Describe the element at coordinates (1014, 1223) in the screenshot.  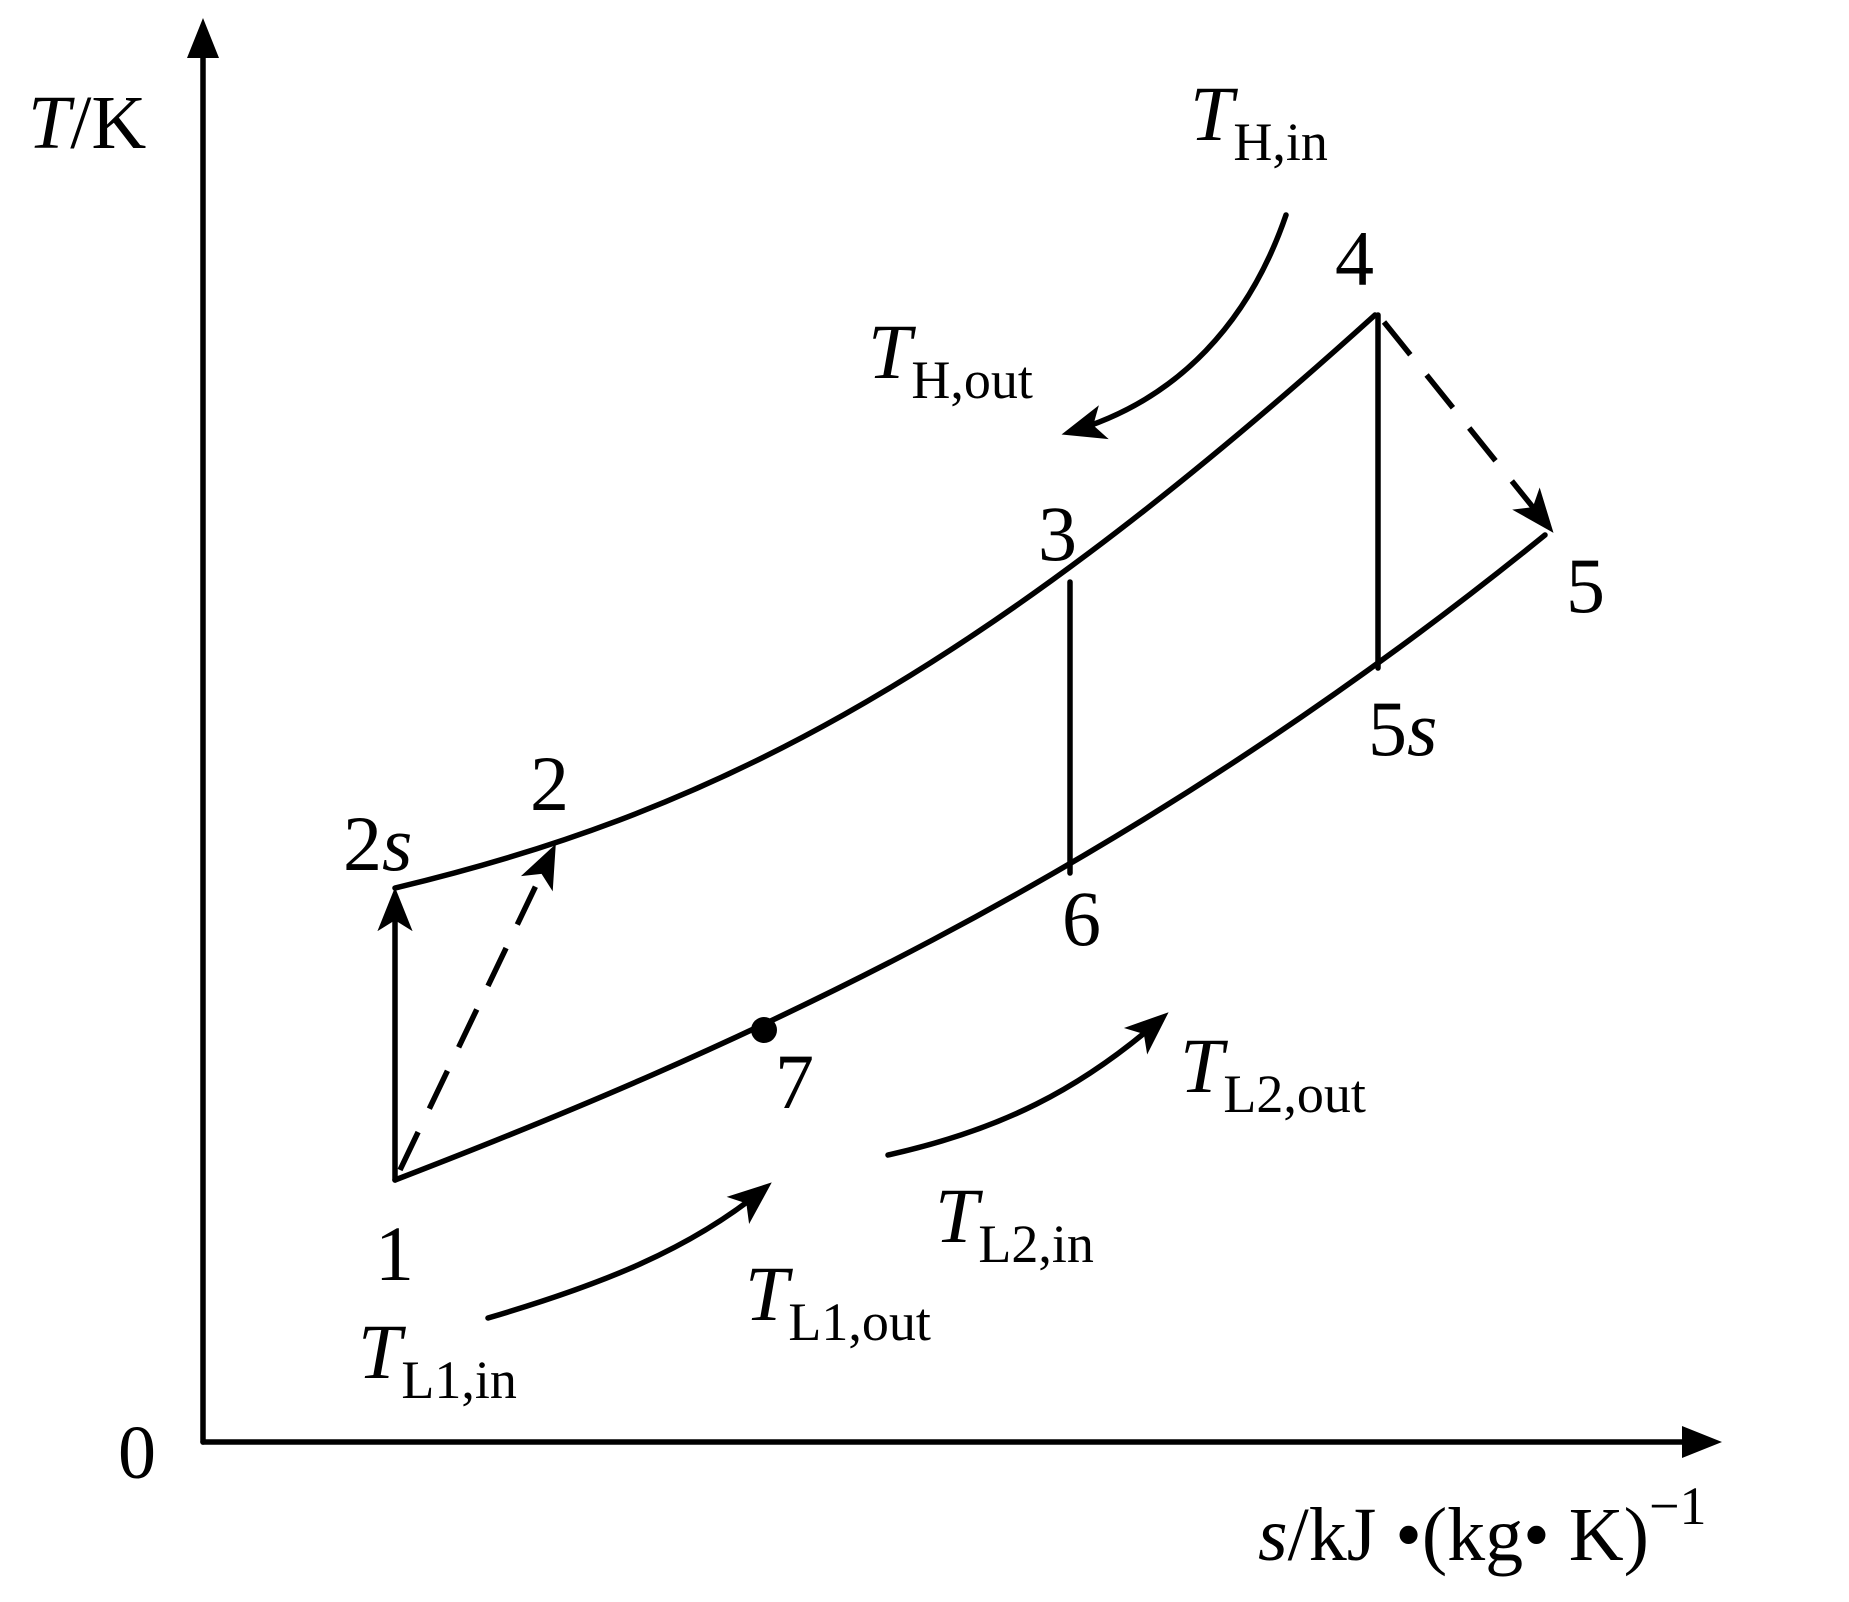
I see `T-L2-in-label: TL2,in` at that location.